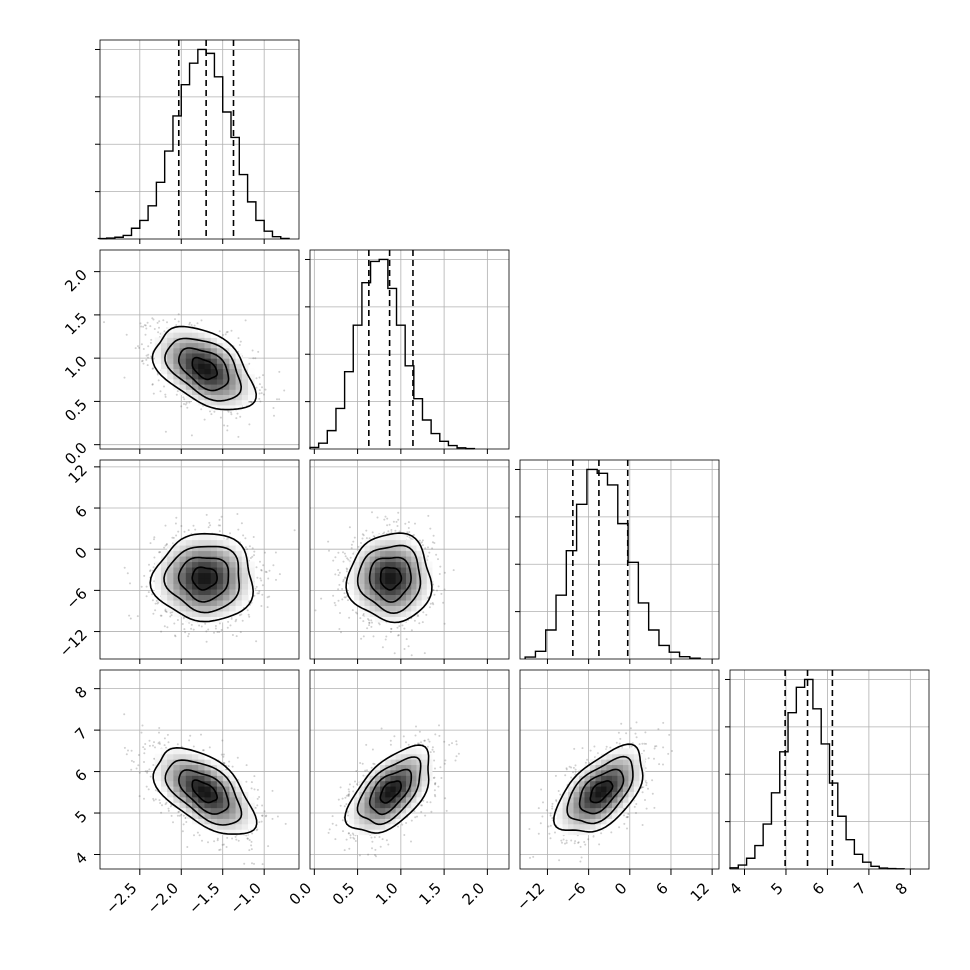 This screenshot has width=970, height=970. I want to click on histogram-step-line, so click(817, 774).